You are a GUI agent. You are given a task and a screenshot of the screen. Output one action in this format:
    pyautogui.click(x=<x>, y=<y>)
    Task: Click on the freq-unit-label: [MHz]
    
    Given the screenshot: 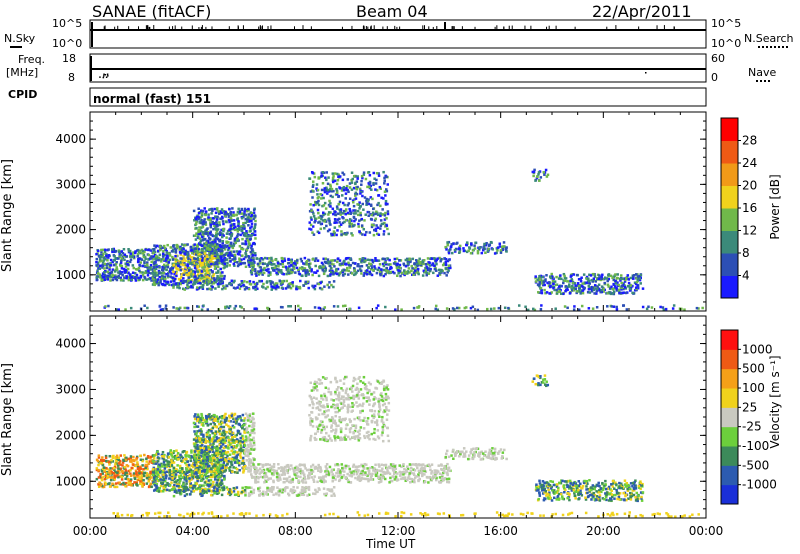 What is the action you would take?
    pyautogui.click(x=22, y=72)
    